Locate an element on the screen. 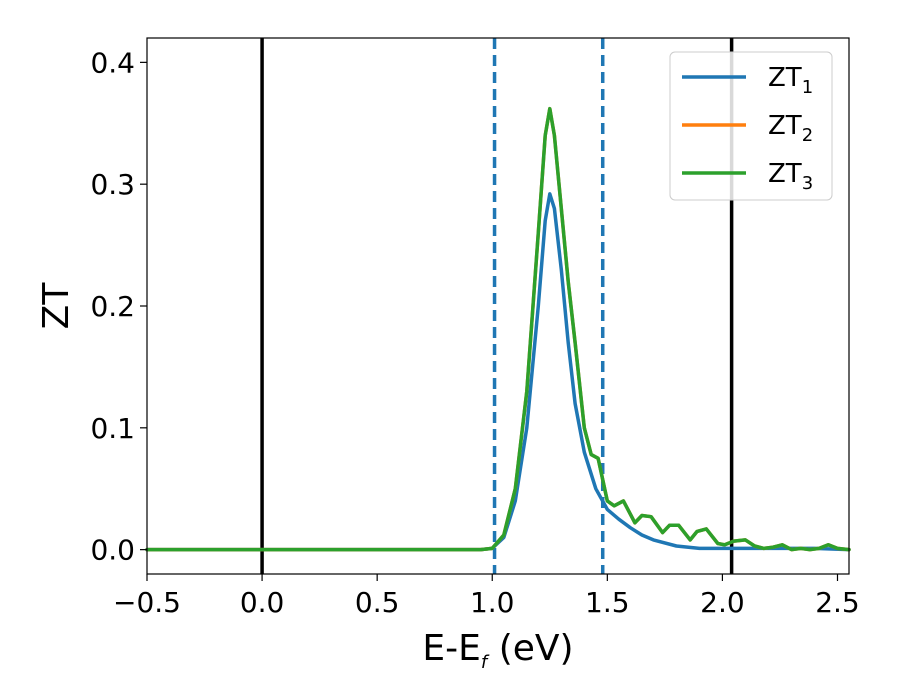 This screenshot has width=900, height=700. y-tick-label: 0.4 is located at coordinates (112, 62).